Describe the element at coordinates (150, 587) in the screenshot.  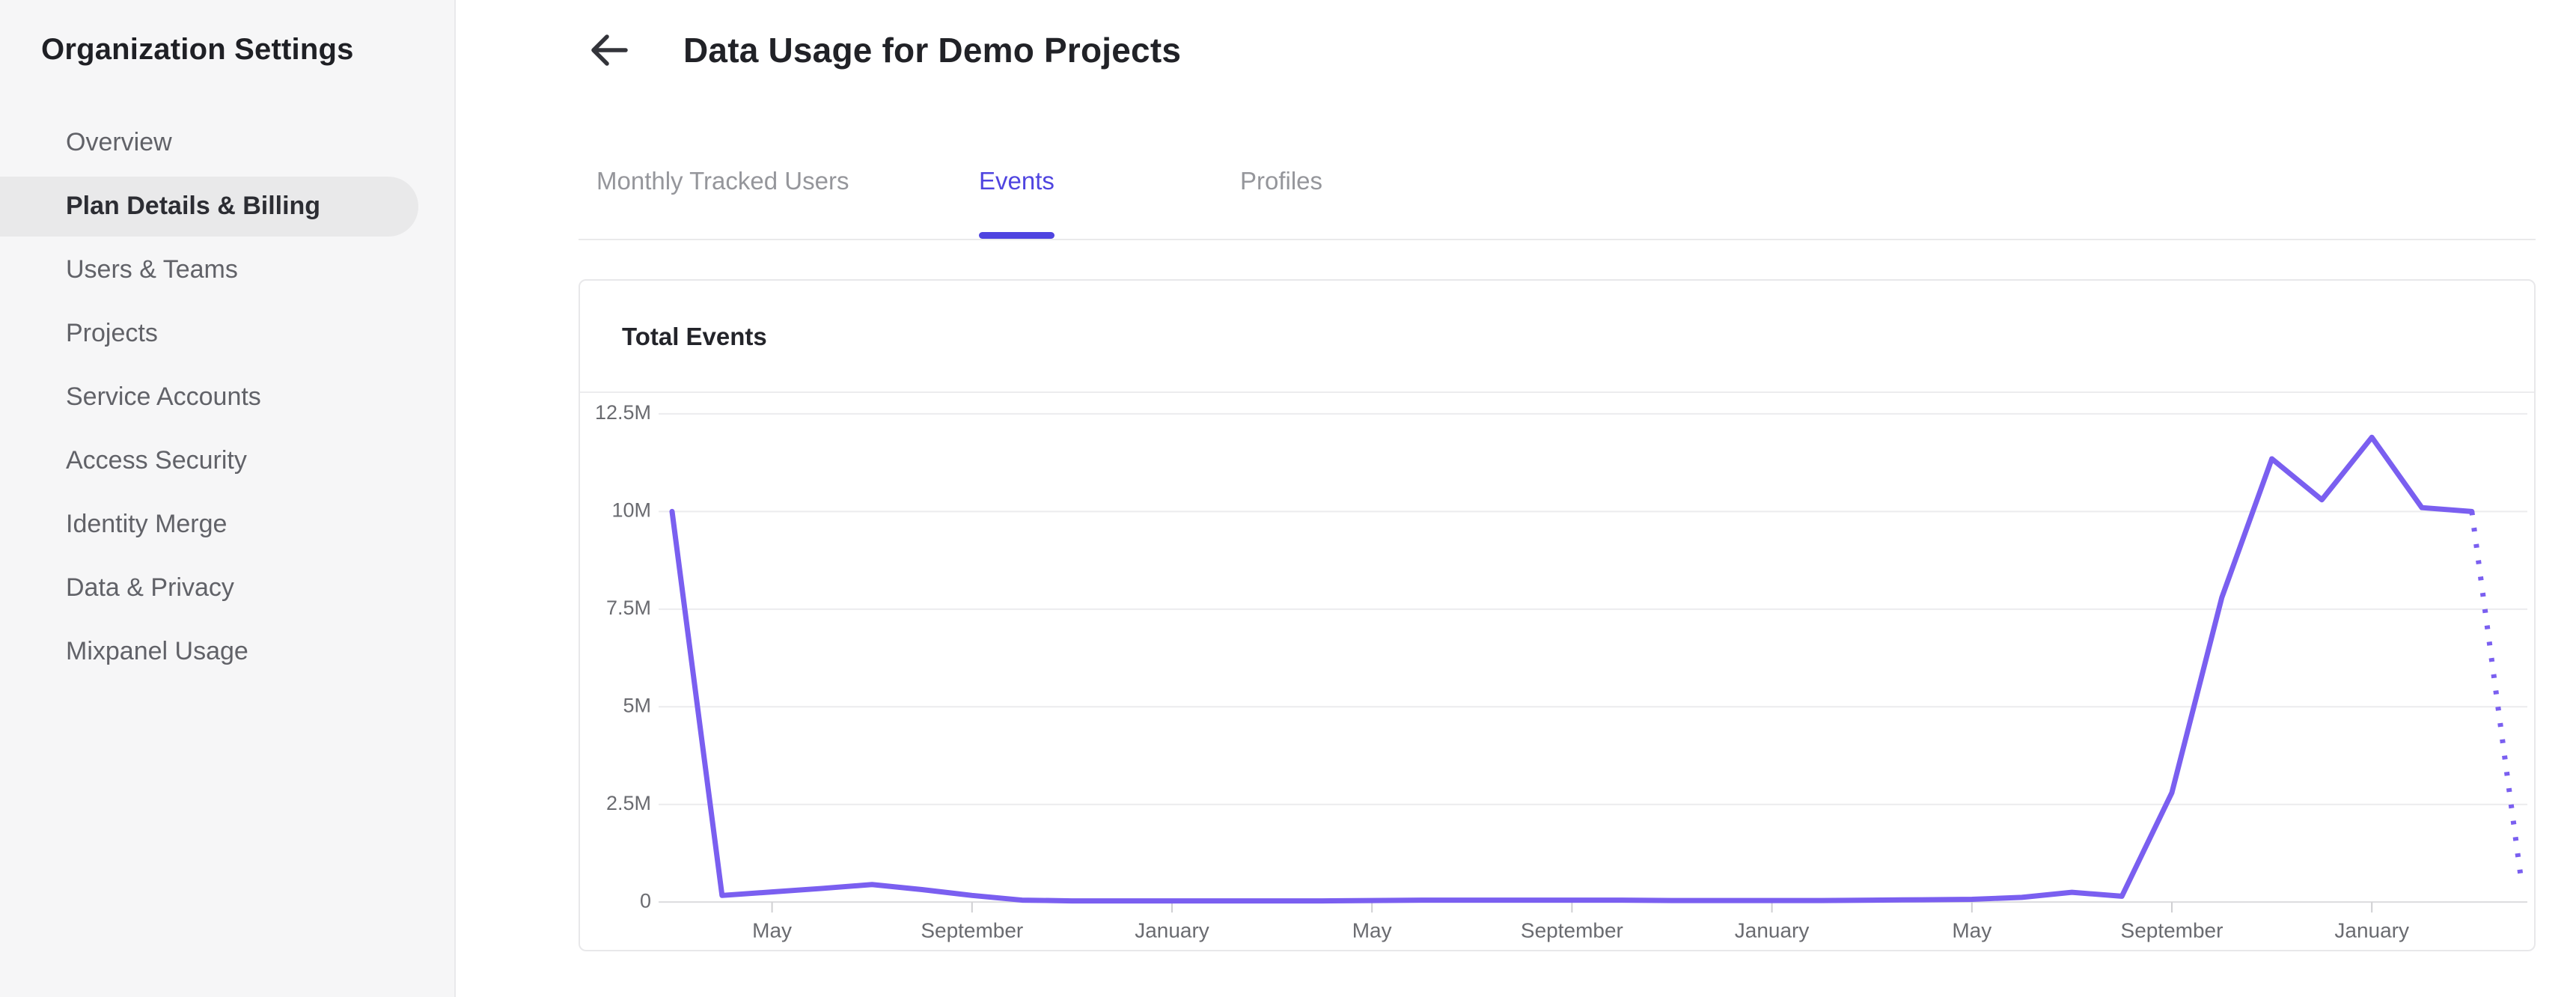
I see `sidebar-item-label: Data & Privacy` at that location.